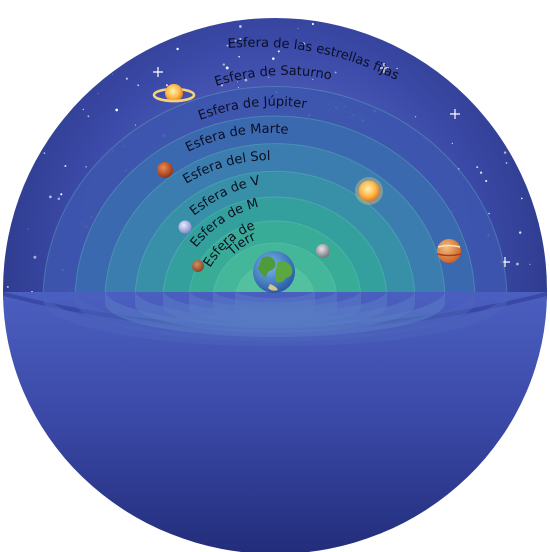 The height and width of the screenshot is (552, 550). Describe the element at coordinates (174, 93) in the screenshot. I see `saturn-planet` at that location.